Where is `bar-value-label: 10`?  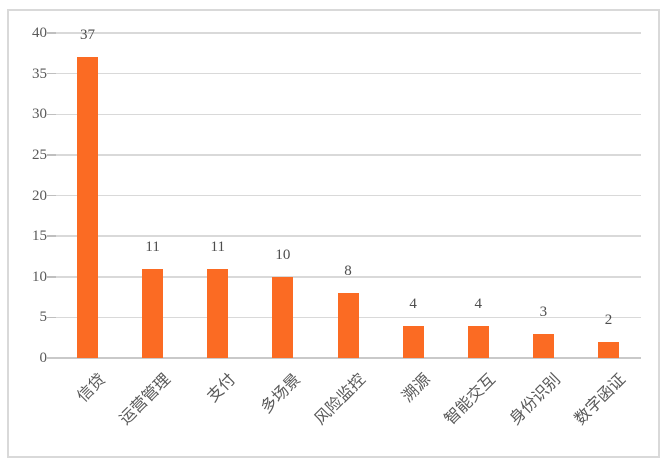
bar-value-label: 10 is located at coordinates (283, 254).